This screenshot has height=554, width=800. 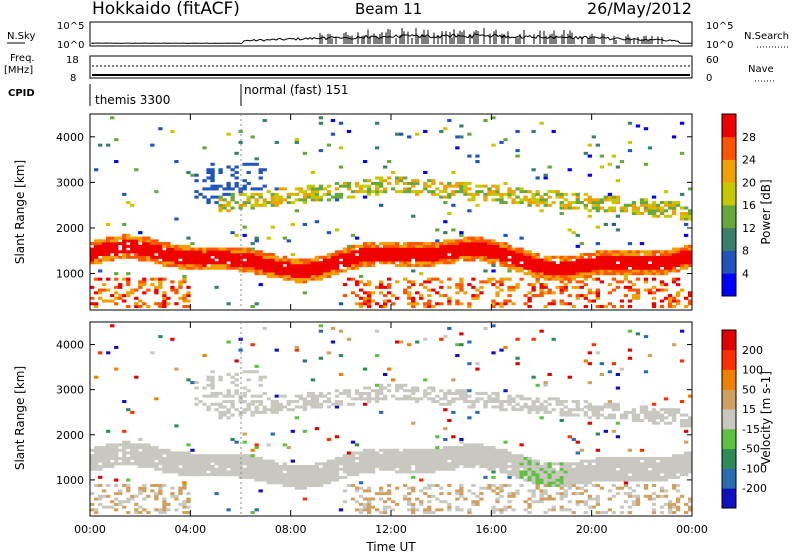 I want to click on nsky-strip-frame, so click(x=391, y=34).